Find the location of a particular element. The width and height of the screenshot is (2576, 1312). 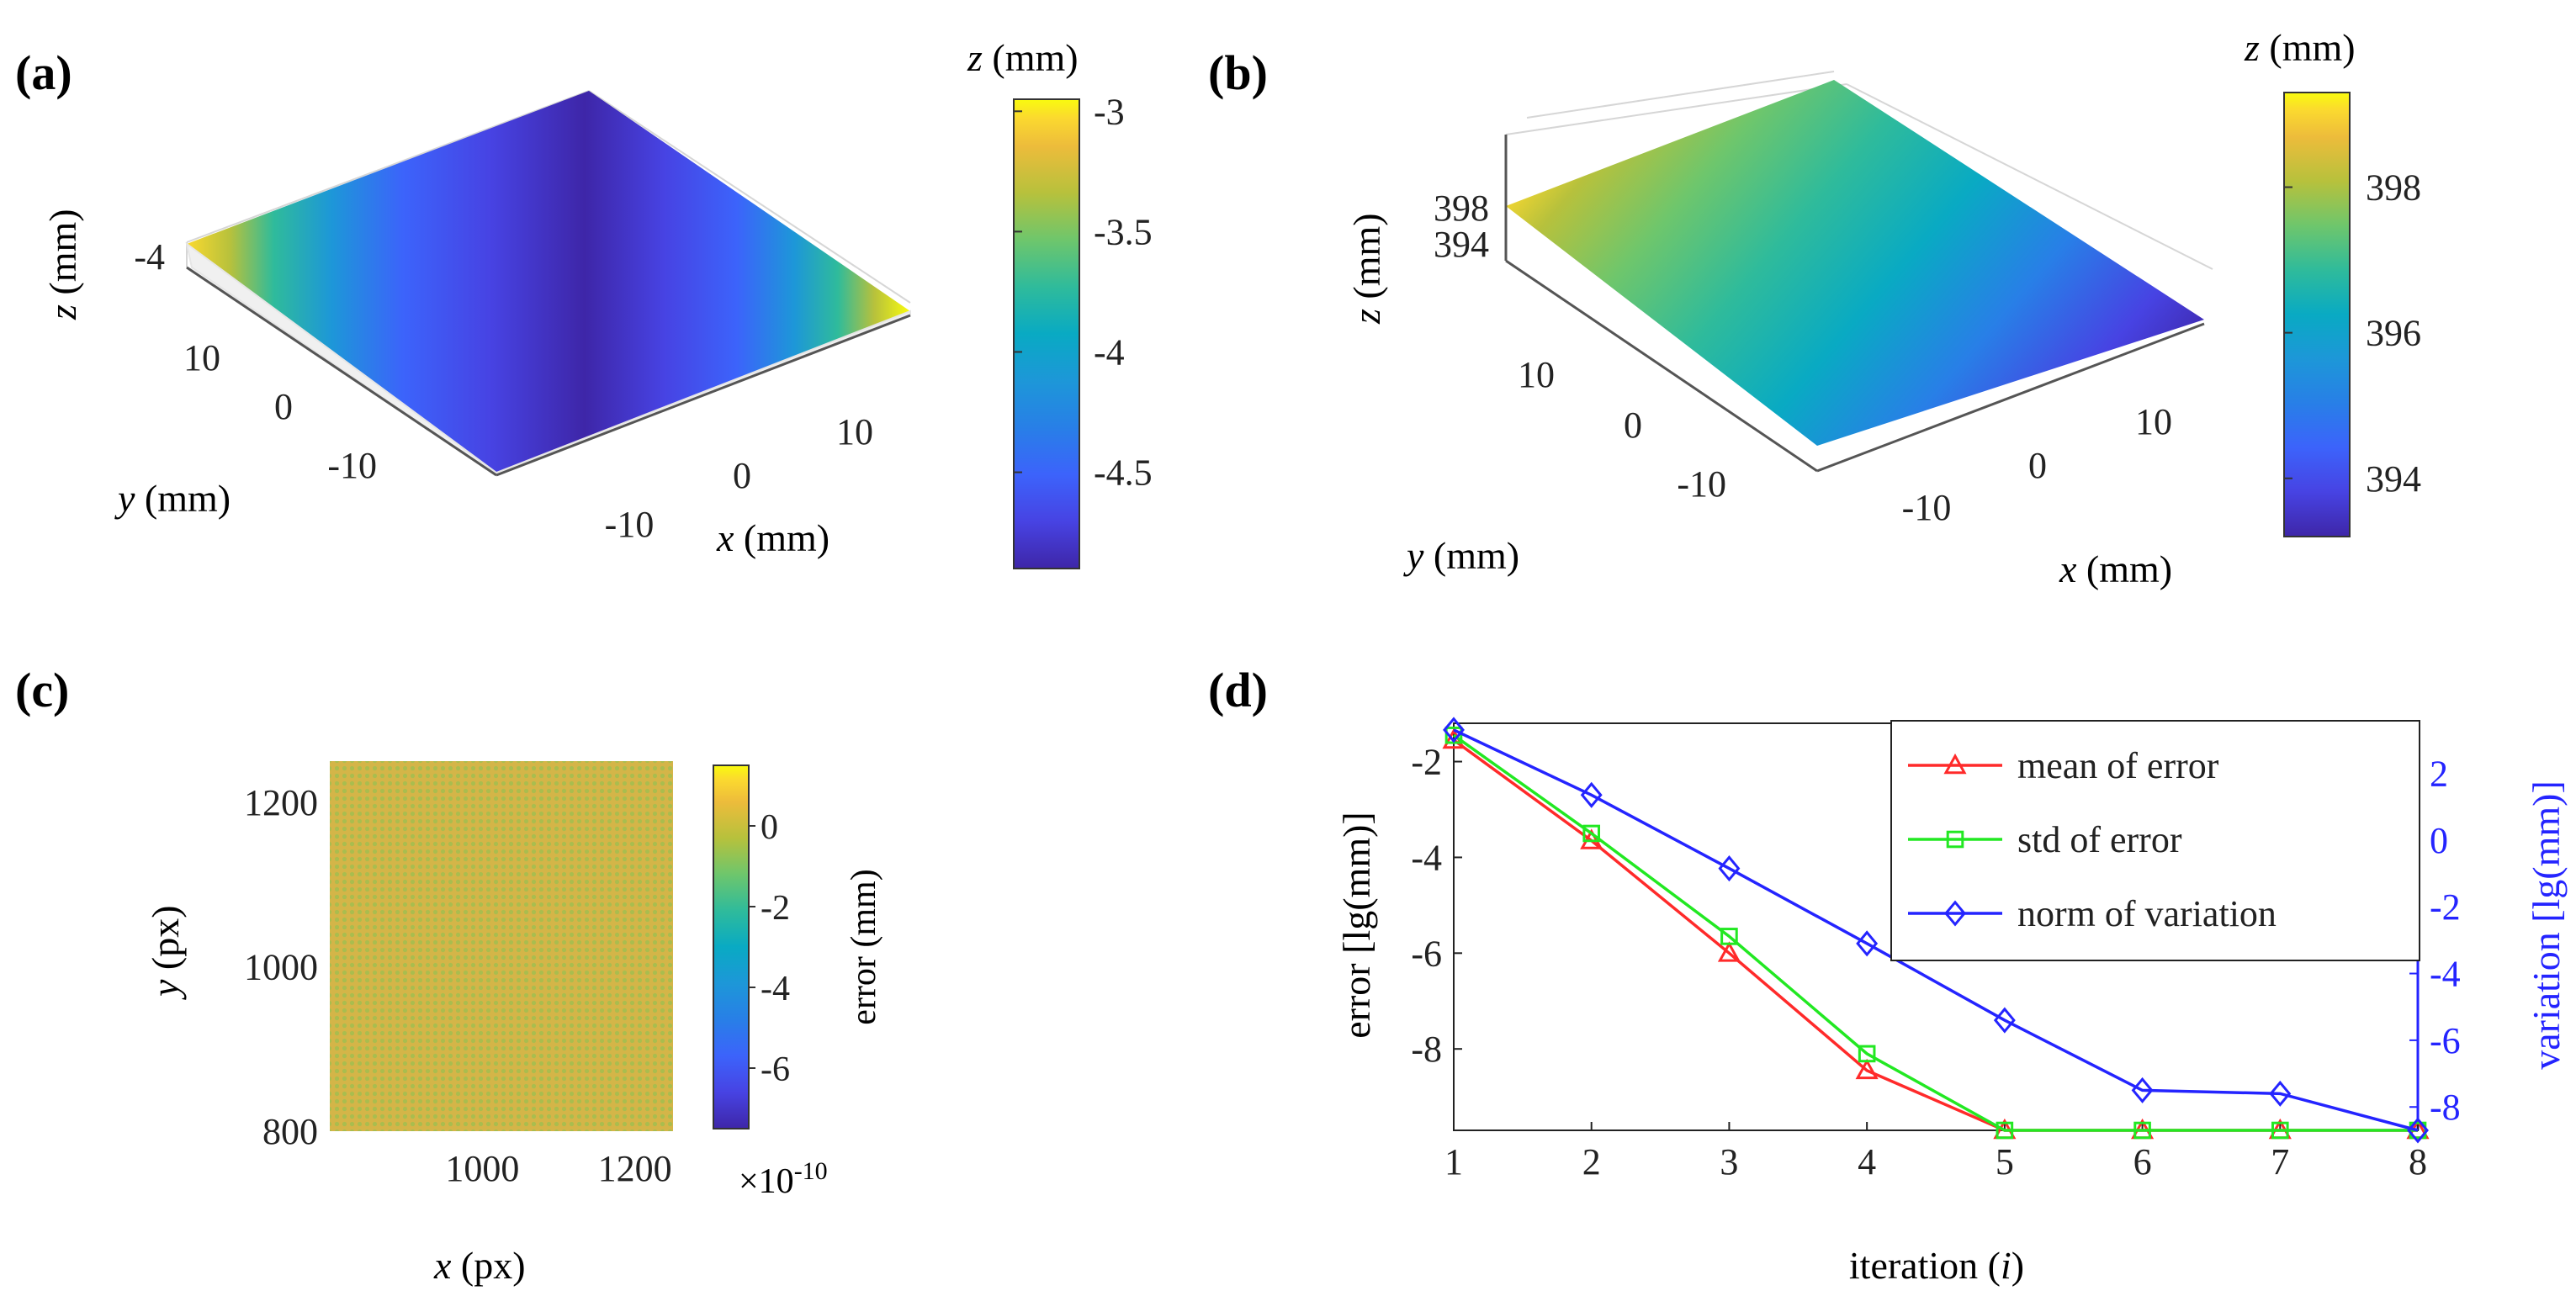

panel-b-z-tick-label: 398 is located at coordinates (1461, 208).